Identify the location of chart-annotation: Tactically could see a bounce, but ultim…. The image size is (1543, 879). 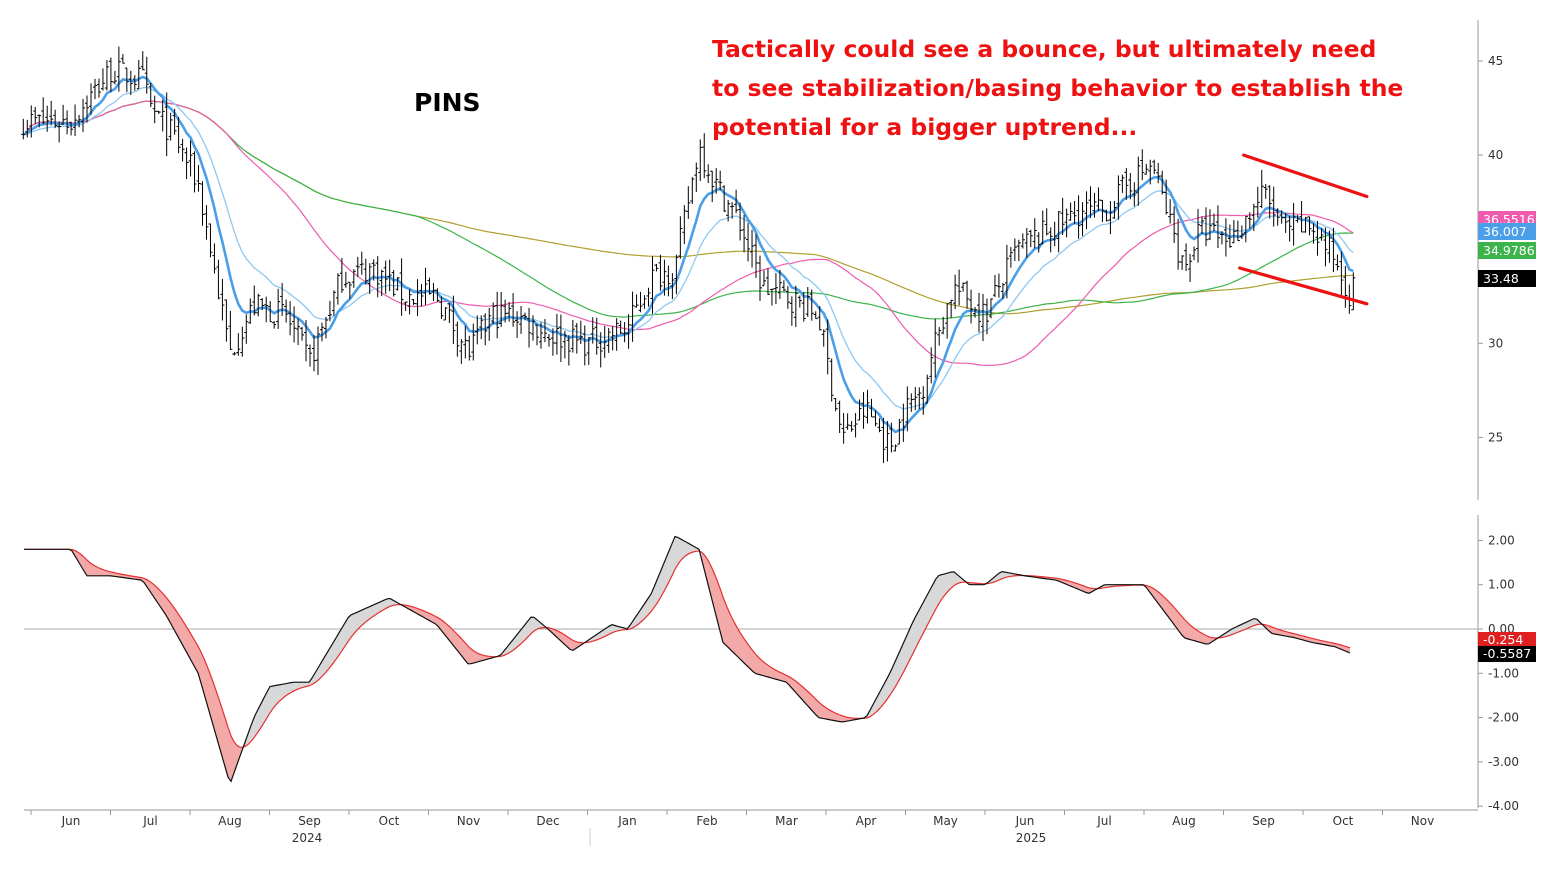
(1107, 88).